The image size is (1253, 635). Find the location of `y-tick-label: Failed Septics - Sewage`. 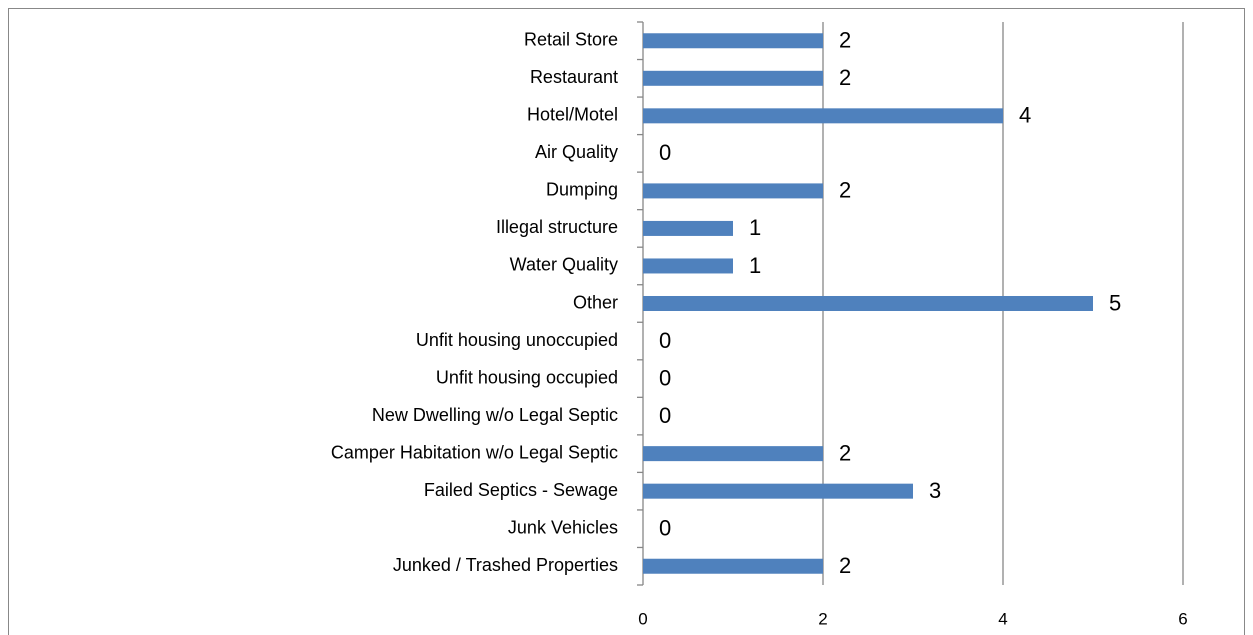

y-tick-label: Failed Septics - Sewage is located at coordinates (521, 490).